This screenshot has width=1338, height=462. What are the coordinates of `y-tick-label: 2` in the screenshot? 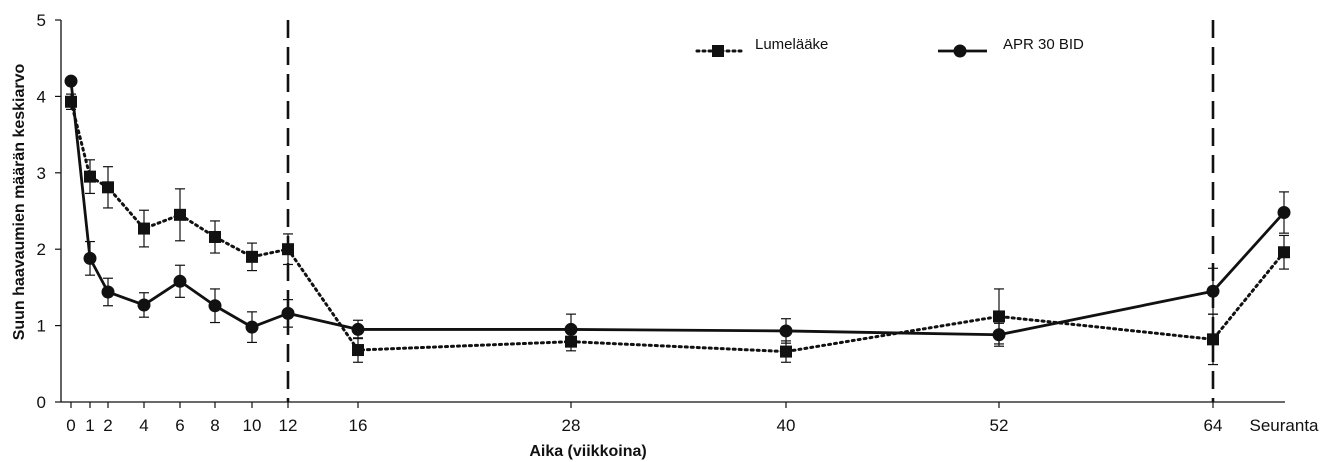 It's located at (41, 249).